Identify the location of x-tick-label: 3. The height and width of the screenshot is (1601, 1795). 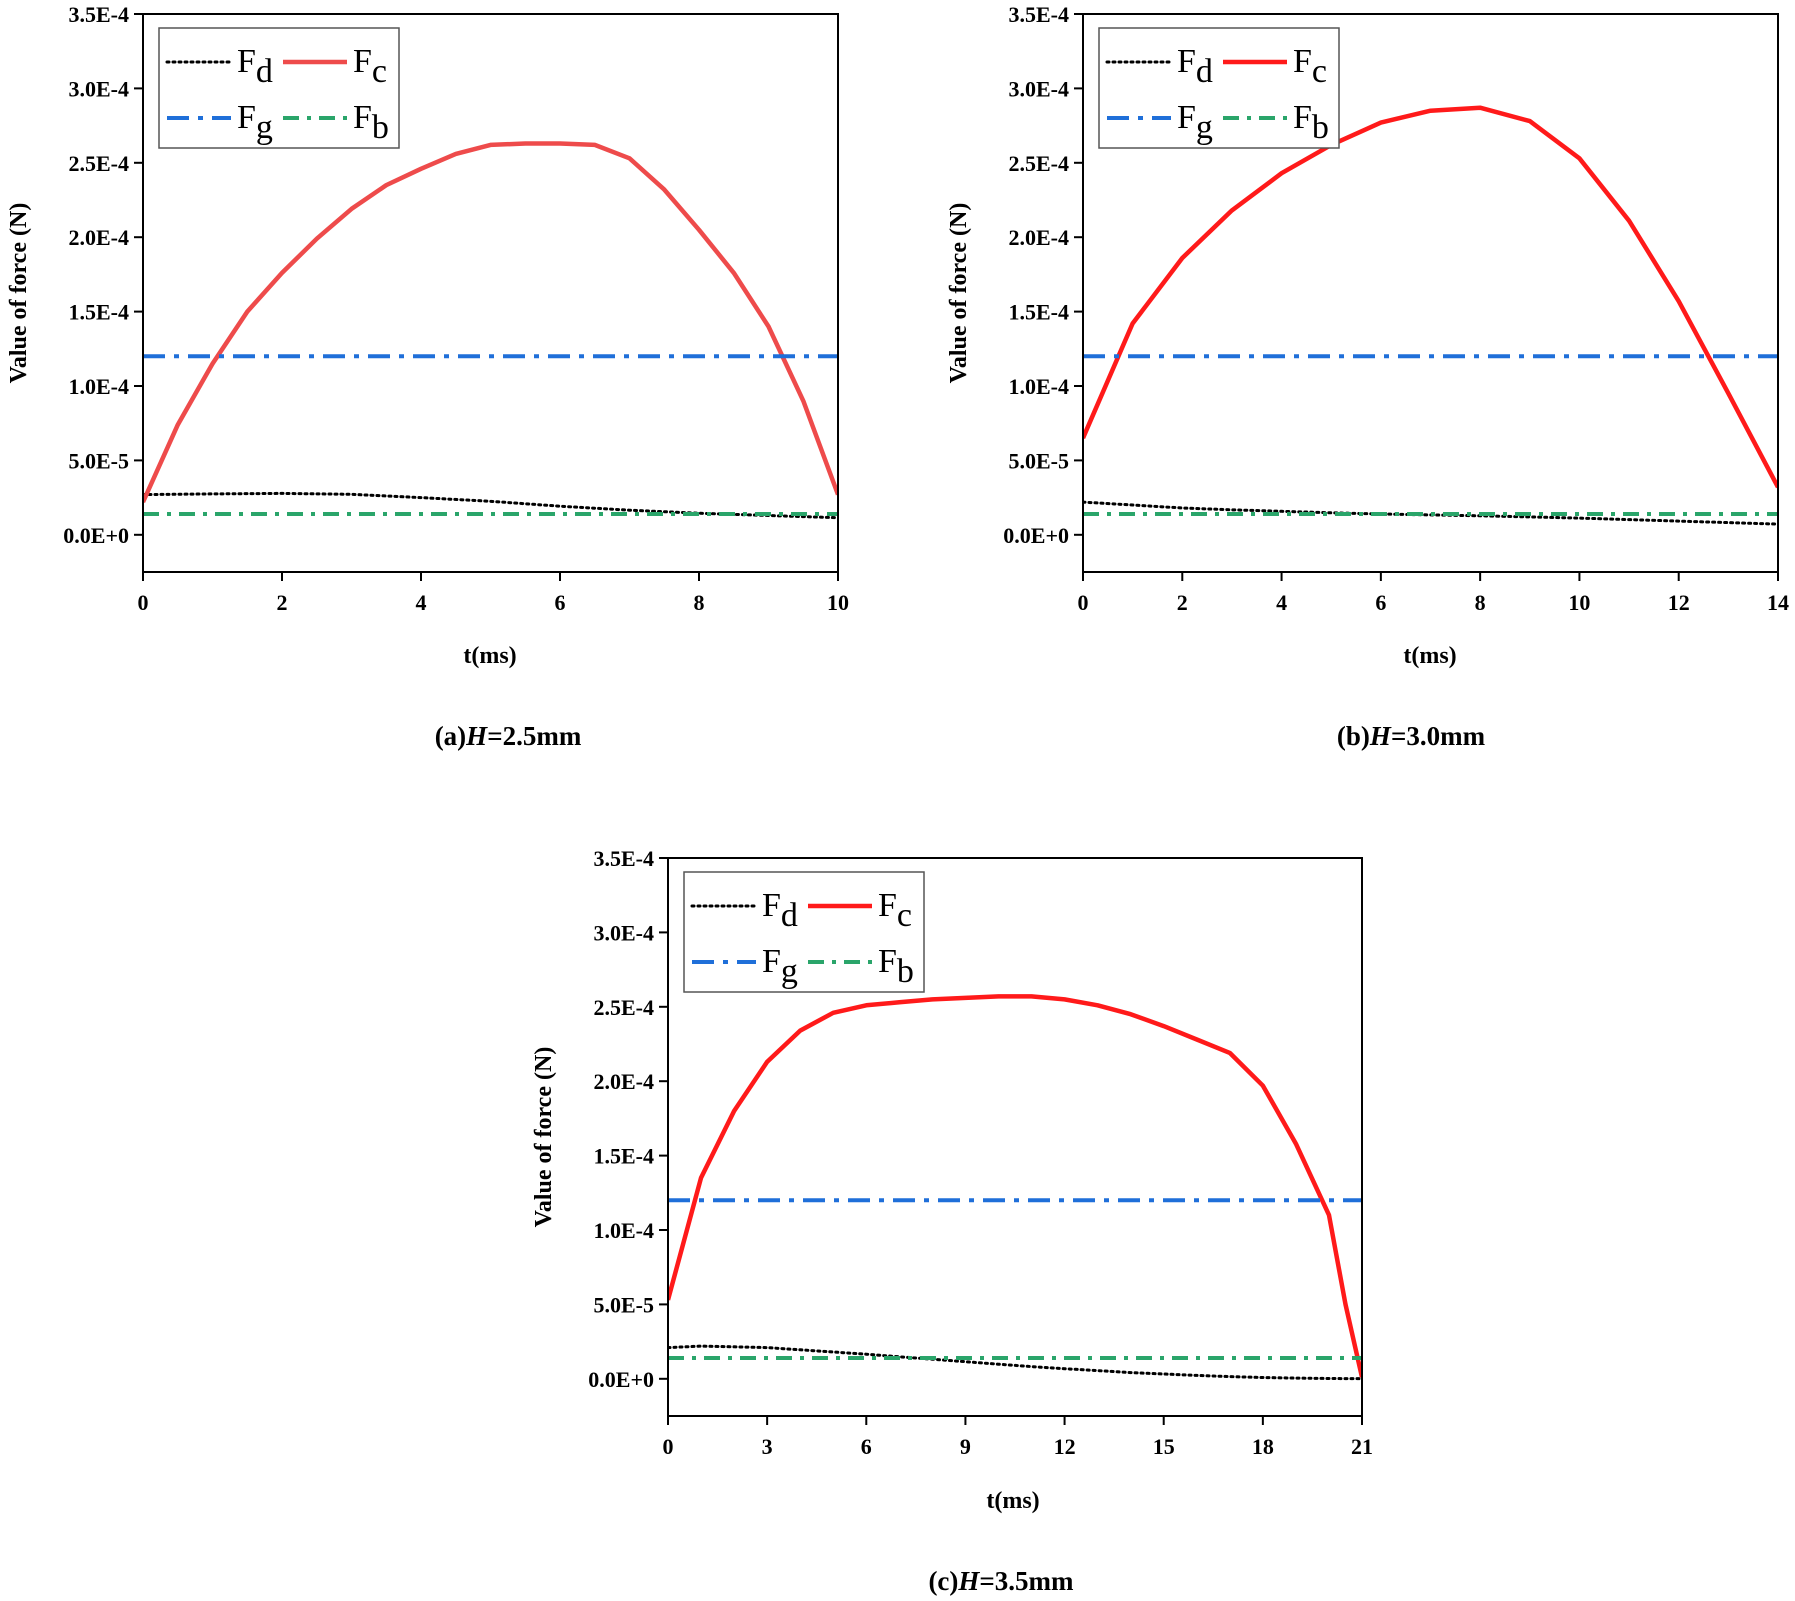
(767, 1446).